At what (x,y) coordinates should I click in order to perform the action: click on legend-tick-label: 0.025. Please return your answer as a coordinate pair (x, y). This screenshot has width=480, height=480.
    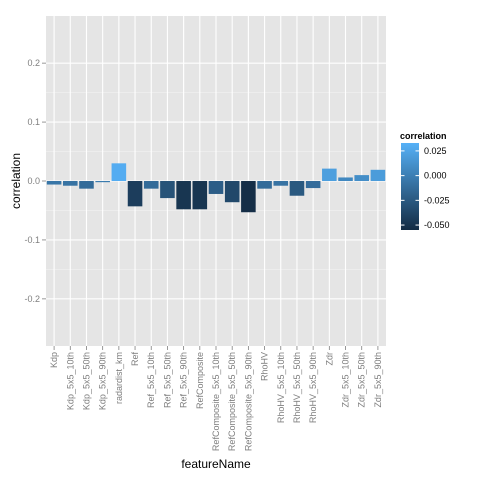
    Looking at the image, I should click on (435, 151).